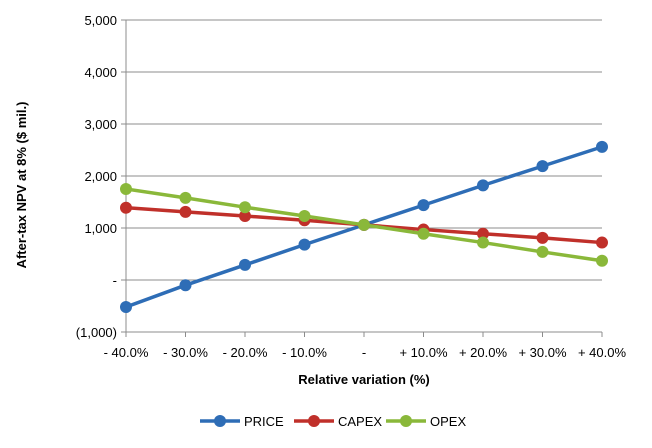  What do you see at coordinates (100, 228) in the screenshot?
I see `y-tick-label: 1,000` at bounding box center [100, 228].